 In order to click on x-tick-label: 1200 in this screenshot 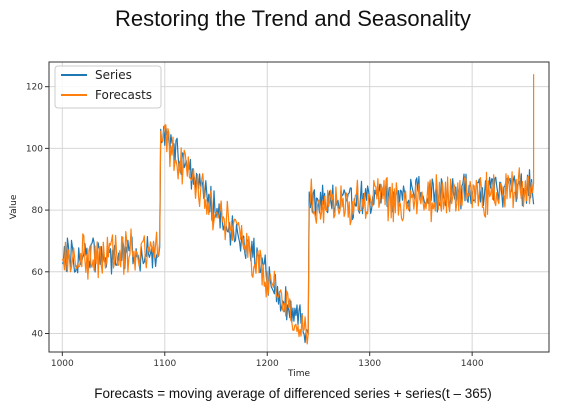, I will do `click(267, 364)`.